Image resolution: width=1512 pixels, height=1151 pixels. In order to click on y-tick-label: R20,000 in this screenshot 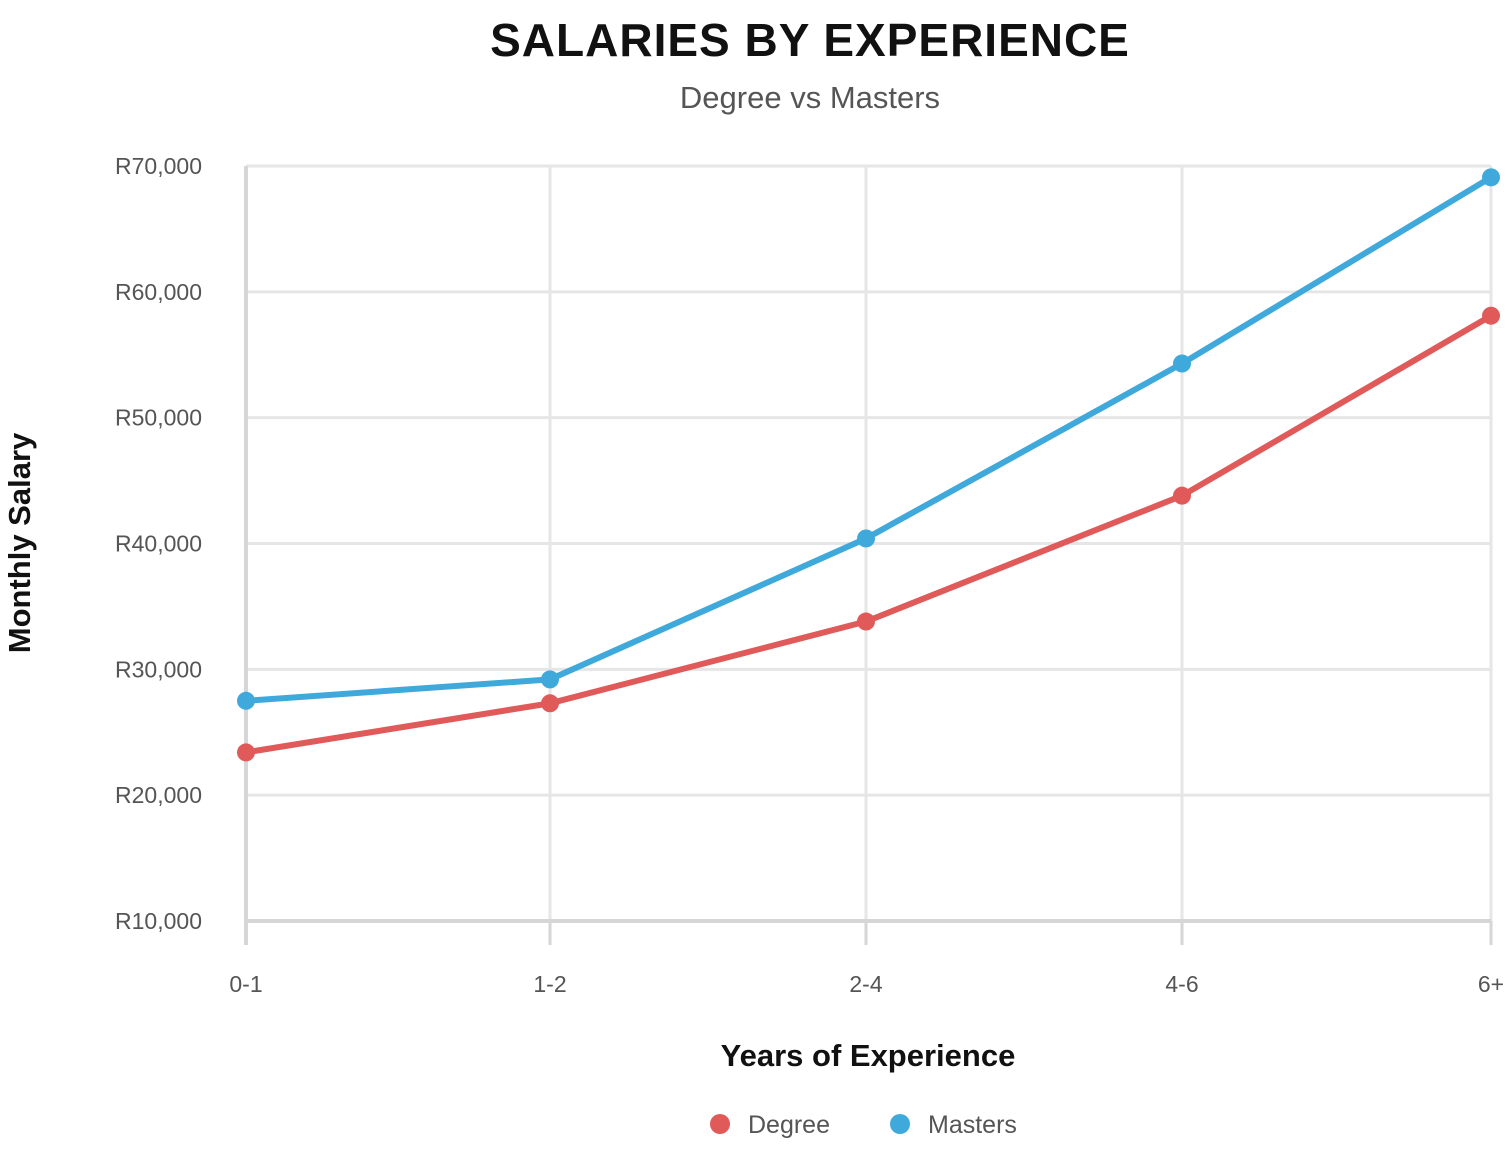, I will do `click(158, 795)`.